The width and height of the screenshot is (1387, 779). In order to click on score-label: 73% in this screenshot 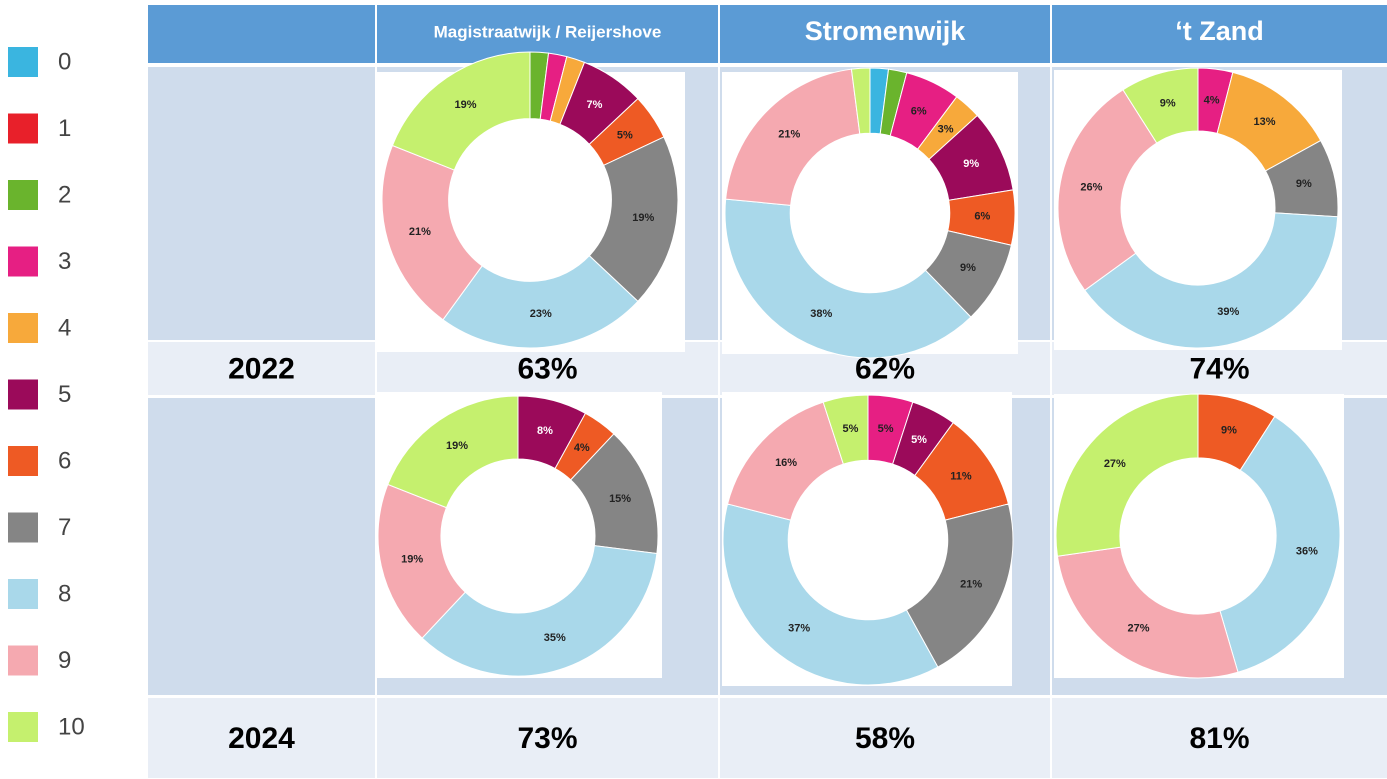, I will do `click(547, 738)`.